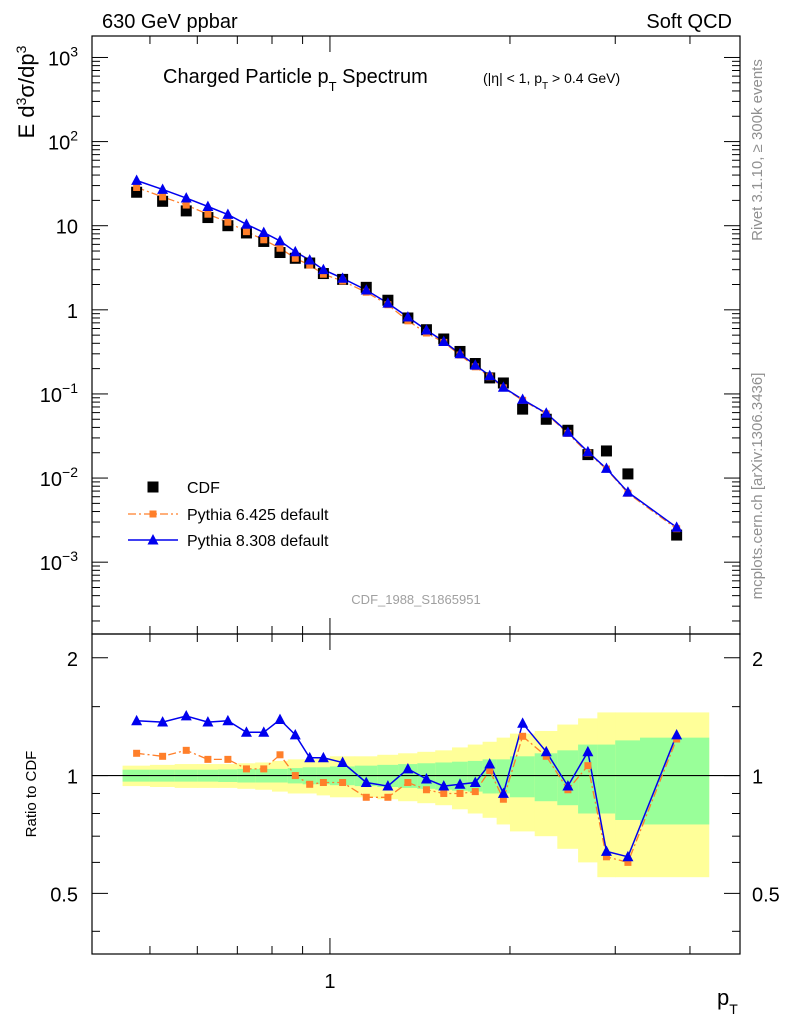 Image resolution: width=786 pixels, height=1024 pixels. Describe the element at coordinates (63, 56) in the screenshot. I see `y-tick-label: 10³` at that location.